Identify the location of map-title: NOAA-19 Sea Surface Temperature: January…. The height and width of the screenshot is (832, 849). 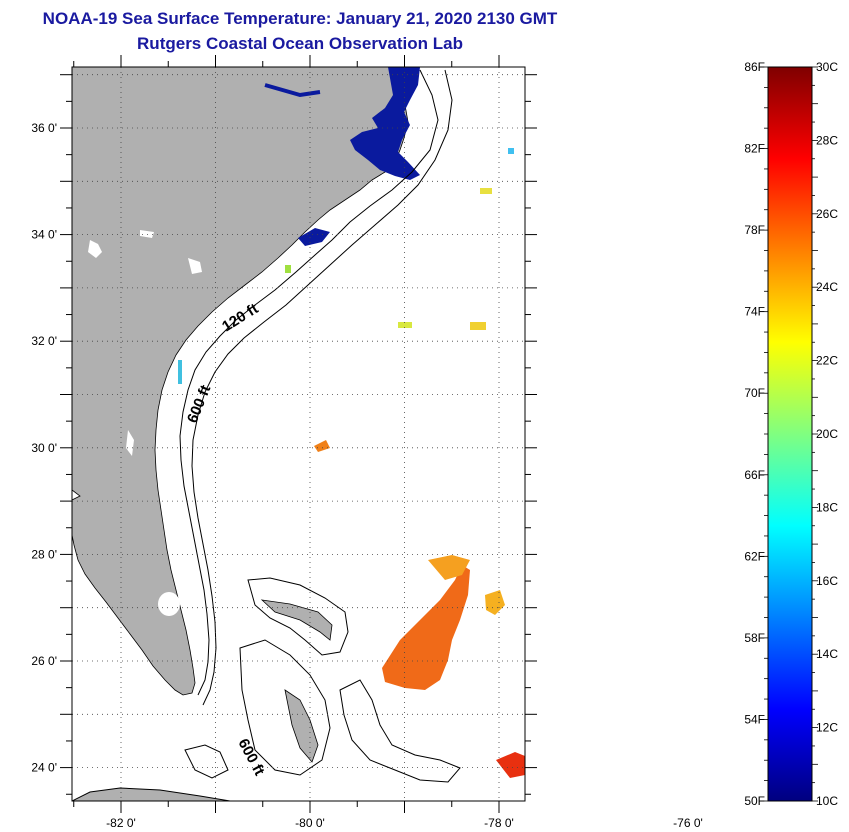
(300, 18).